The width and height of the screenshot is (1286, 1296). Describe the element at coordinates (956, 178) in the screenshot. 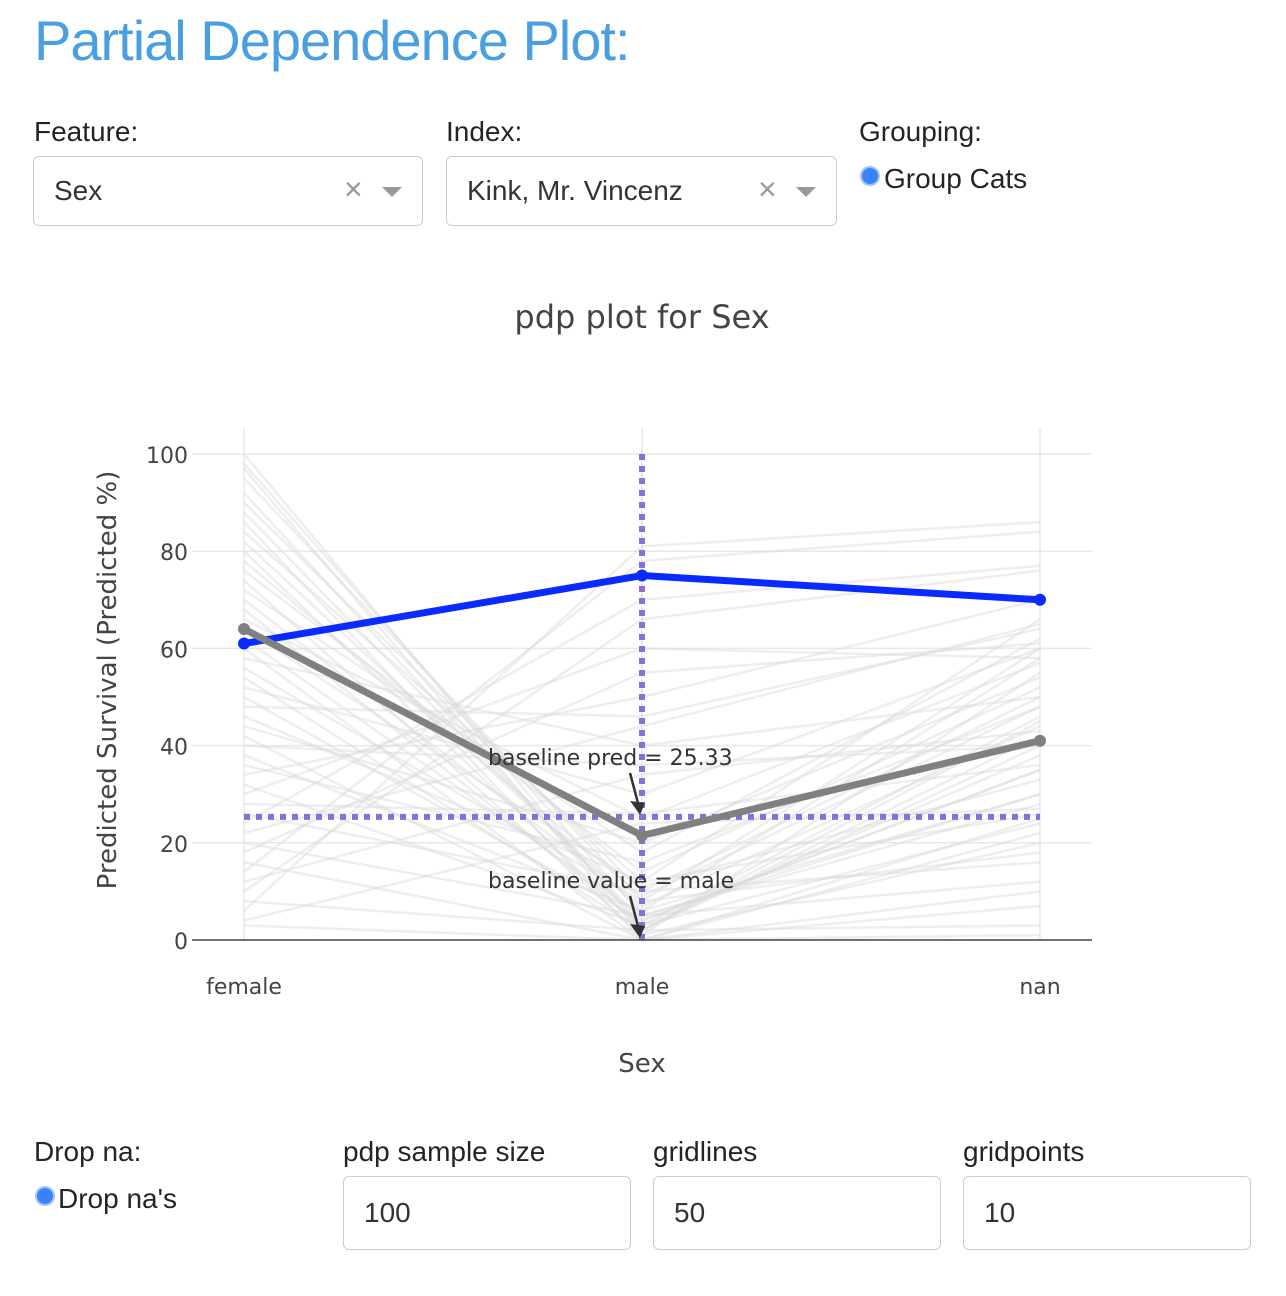

I see `group-cats-label: Group Cats` at that location.